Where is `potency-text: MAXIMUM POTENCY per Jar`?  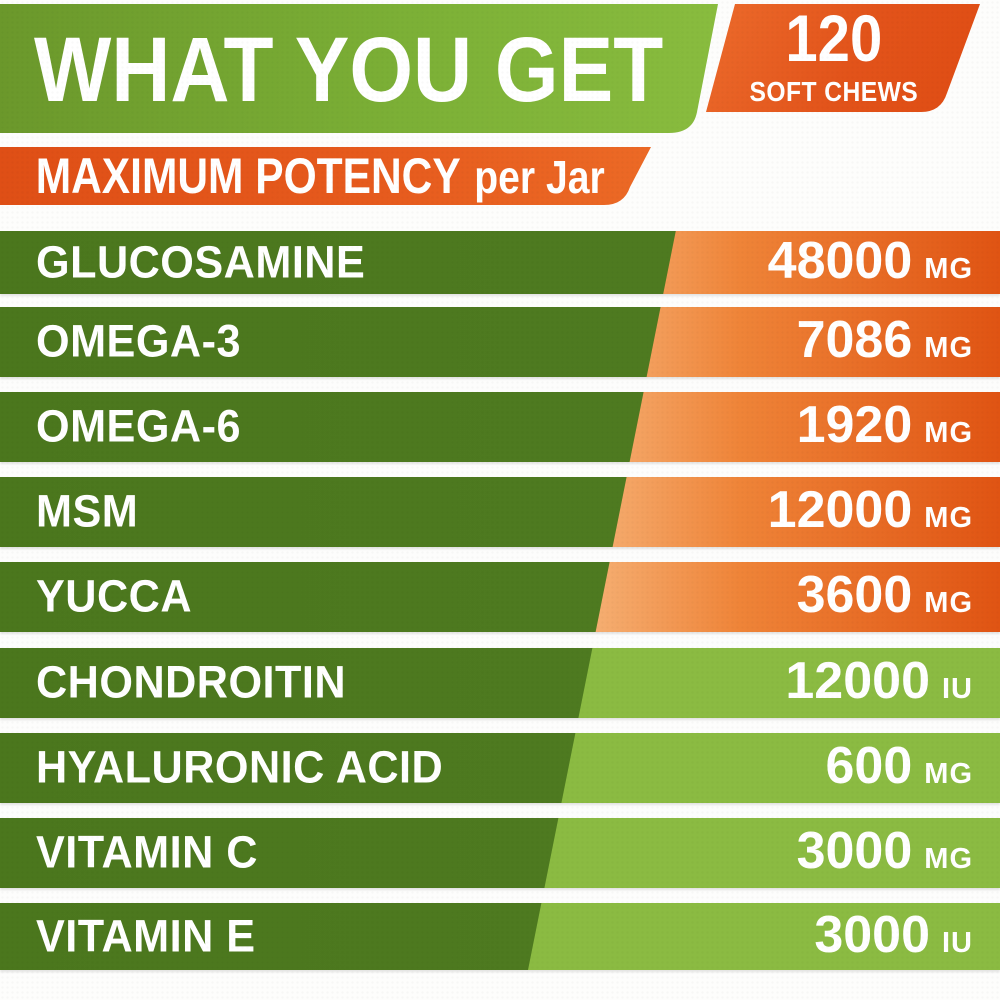 potency-text: MAXIMUM POTENCY per Jar is located at coordinates (302, 176).